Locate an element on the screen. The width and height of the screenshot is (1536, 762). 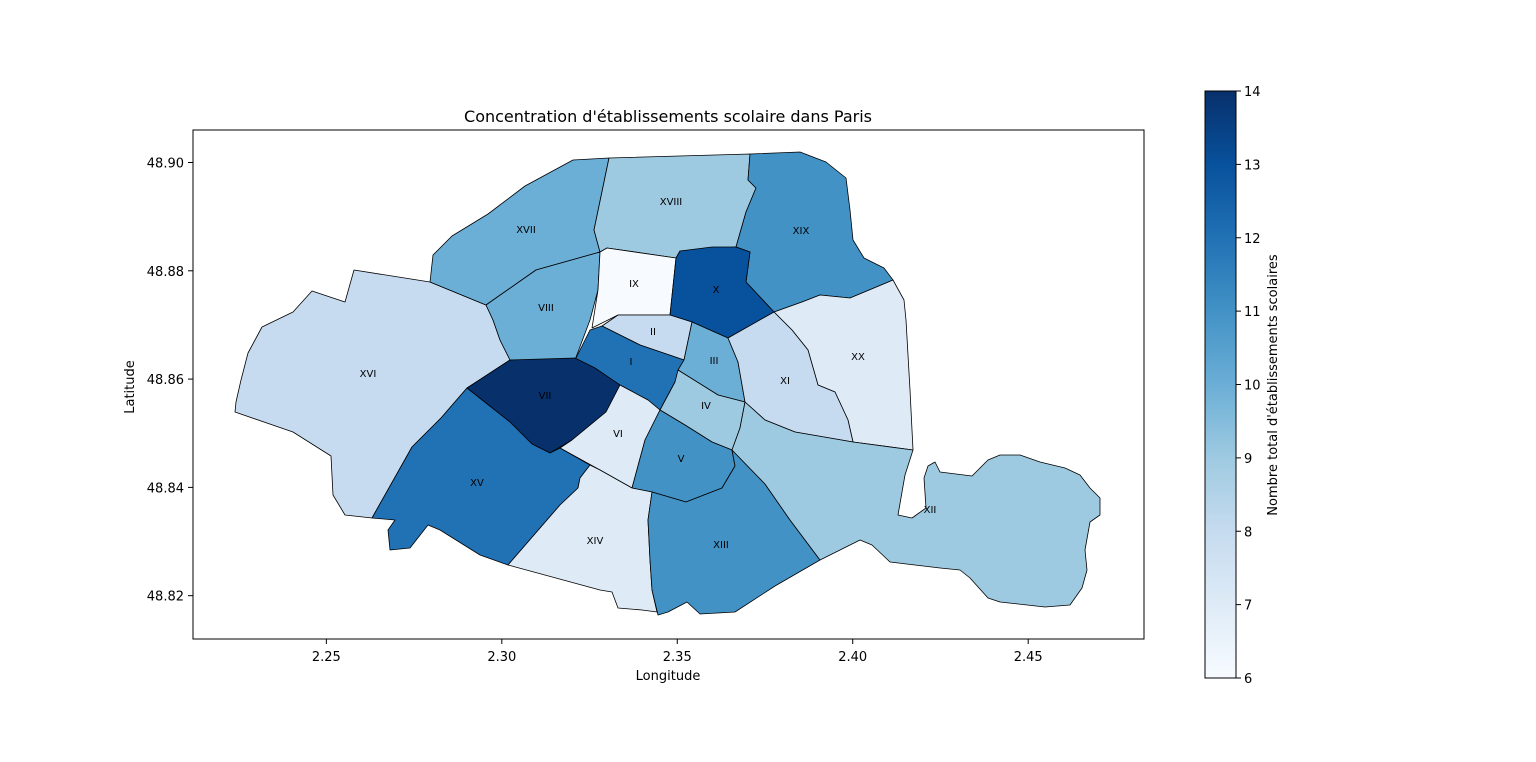
region-VIII is located at coordinates (543, 306).